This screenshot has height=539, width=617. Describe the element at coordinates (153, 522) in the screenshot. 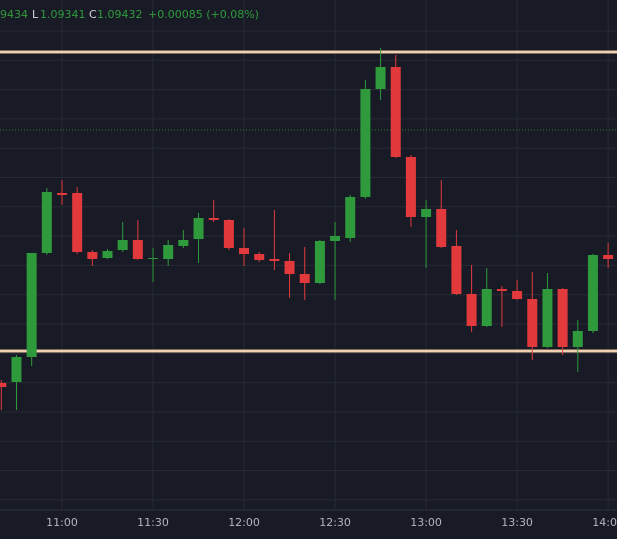

I see `x-tick-label: 11:30` at that location.